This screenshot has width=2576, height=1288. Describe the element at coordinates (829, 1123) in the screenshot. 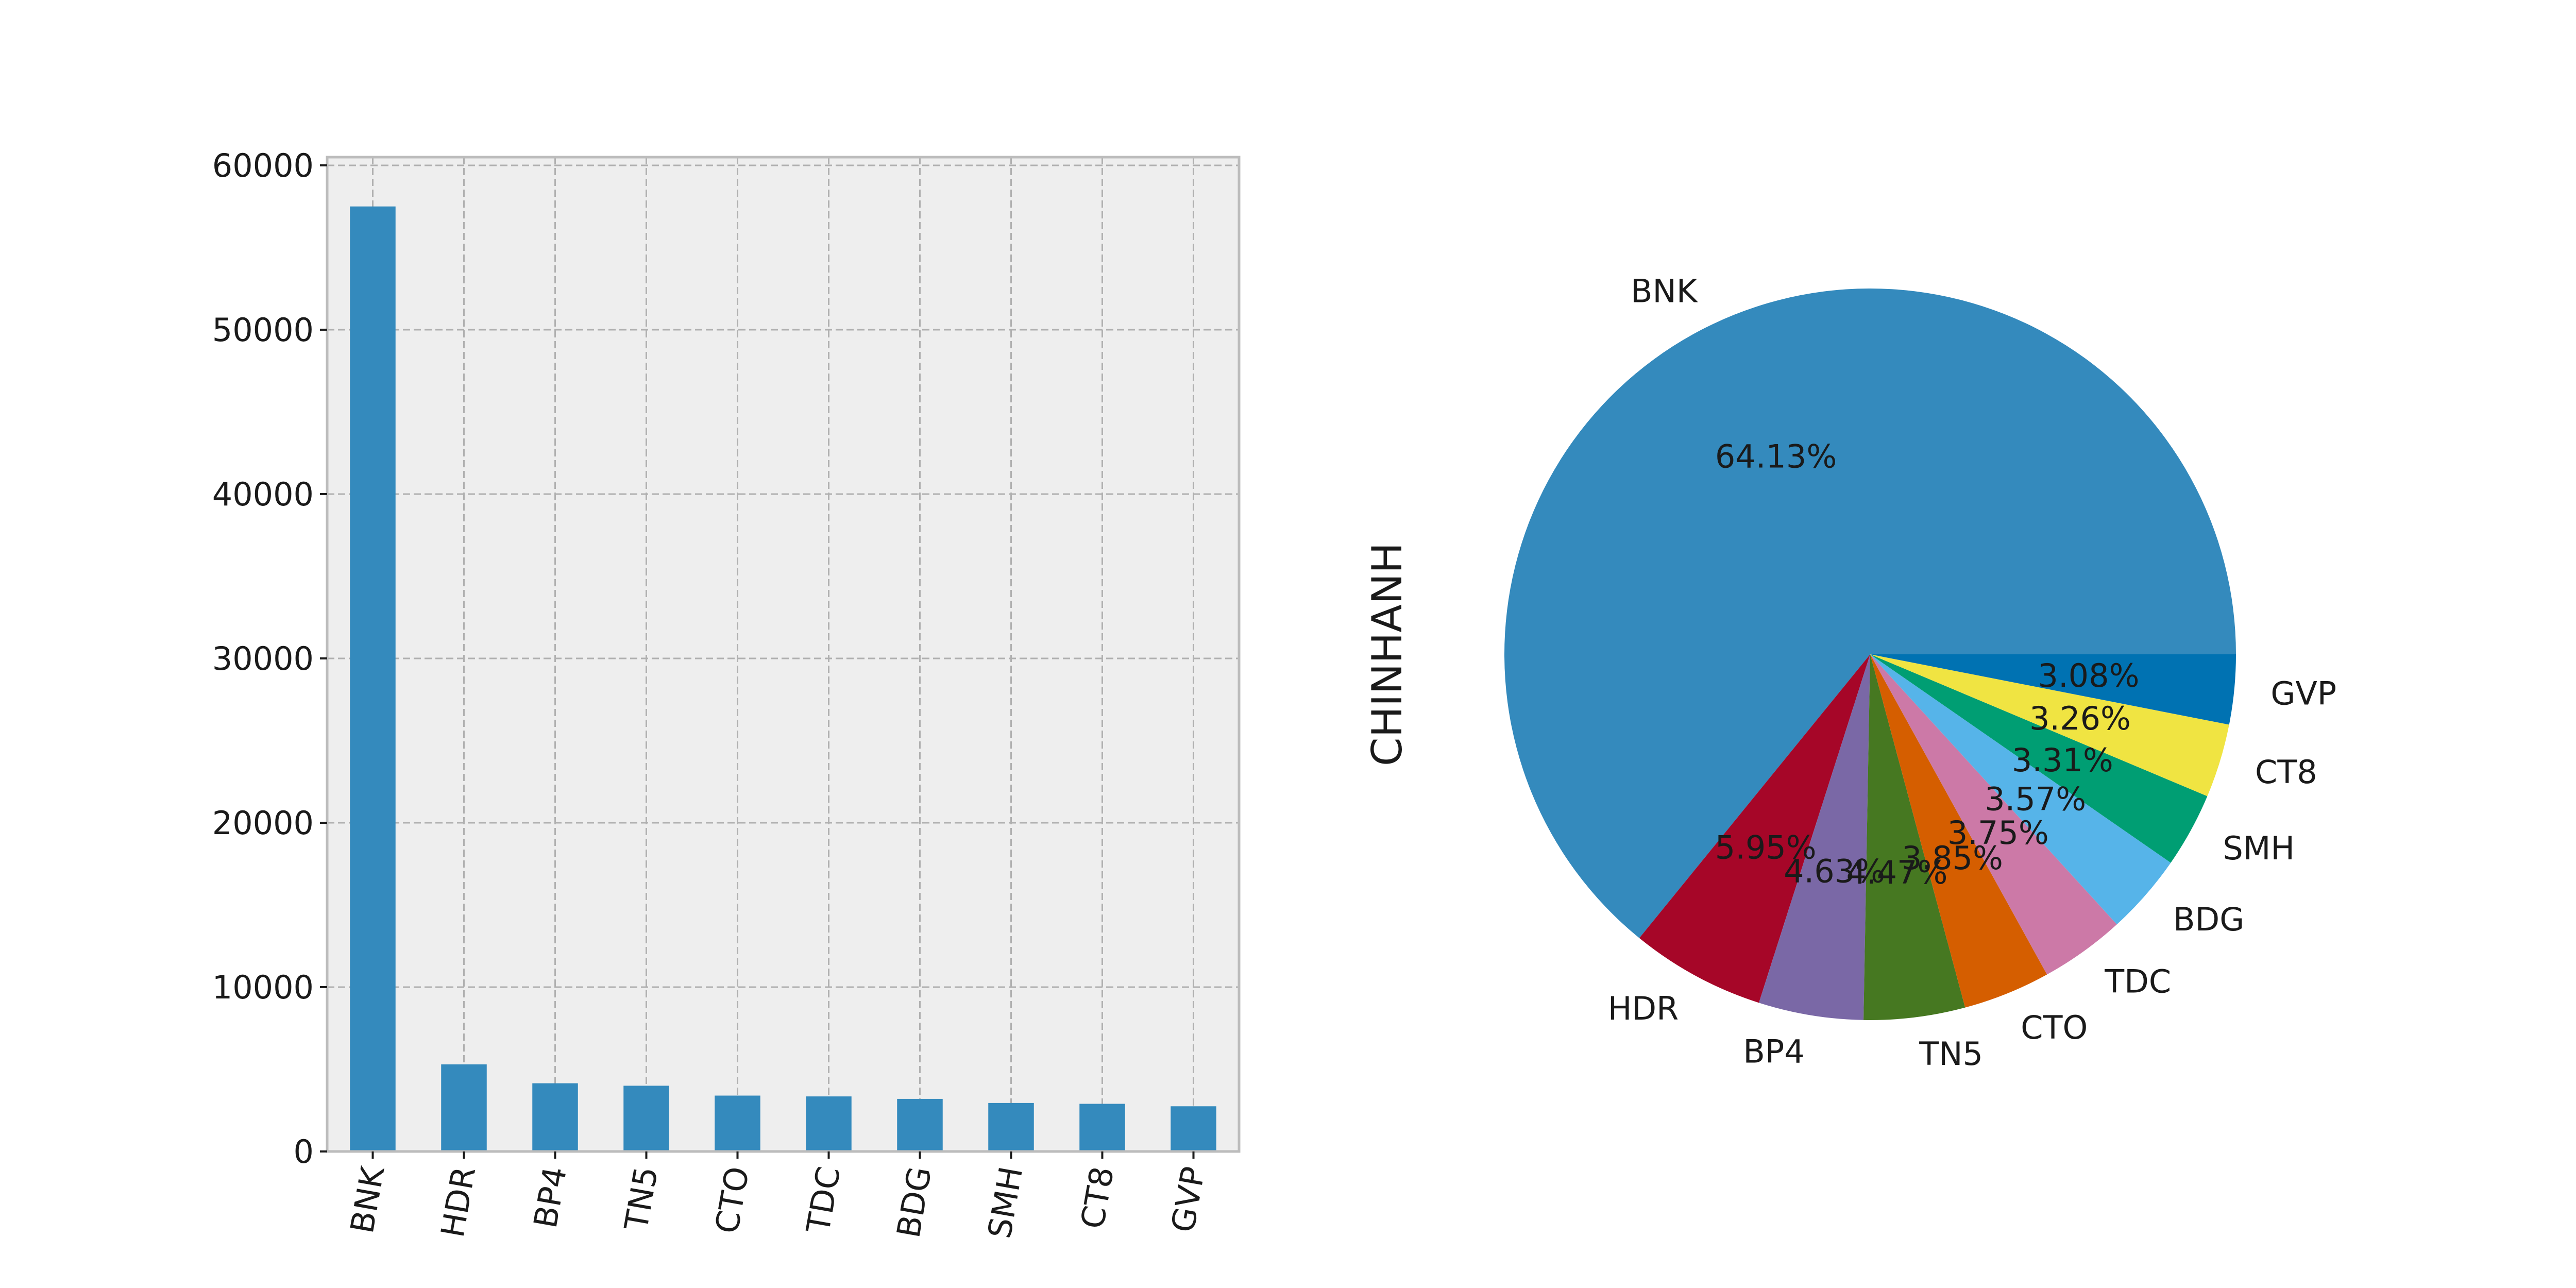

I see `bar-tdc` at that location.